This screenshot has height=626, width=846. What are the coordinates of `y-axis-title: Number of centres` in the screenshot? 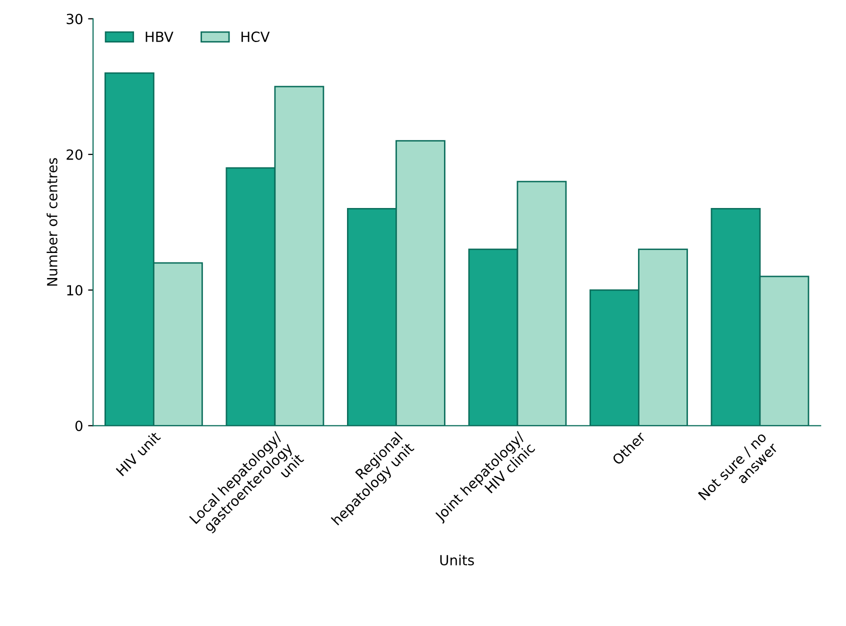 It's located at (52, 222).